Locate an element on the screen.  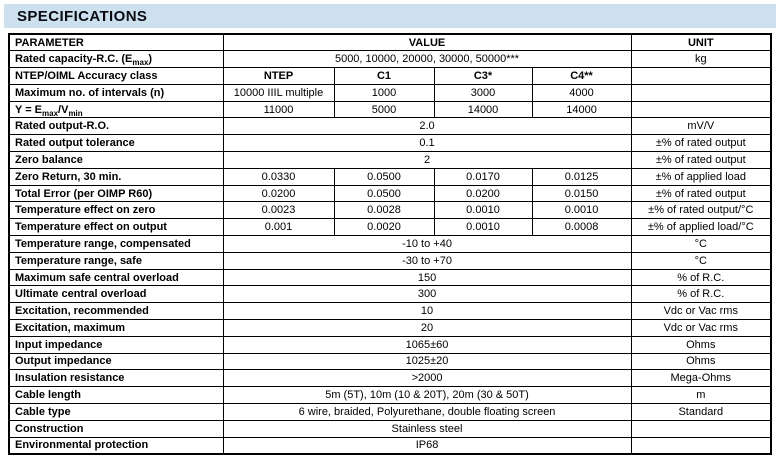
unit-cell: ±% of rated output/°C is located at coordinates (701, 210).